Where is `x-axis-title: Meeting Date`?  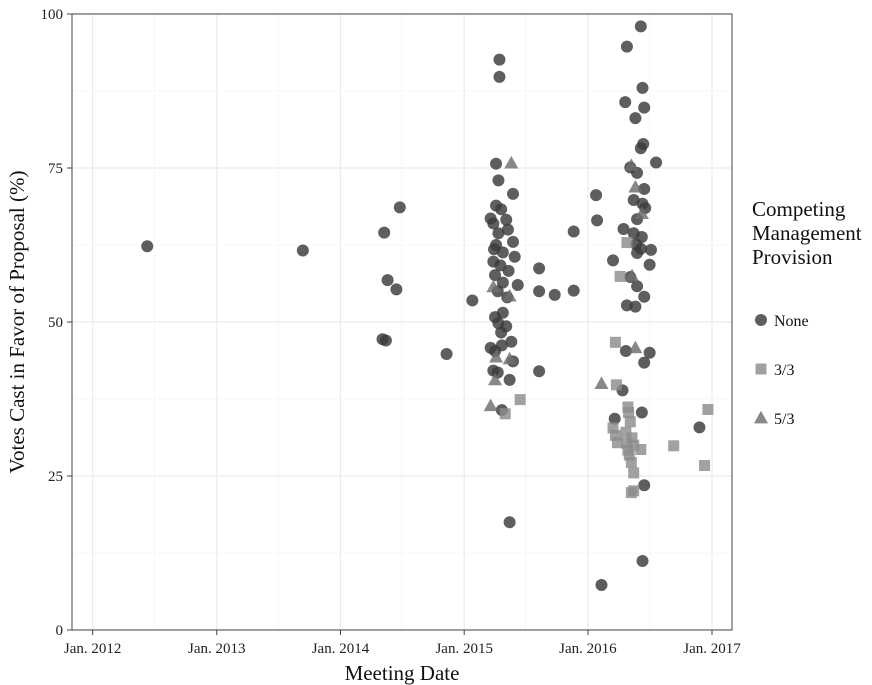
x-axis-title: Meeting Date is located at coordinates (402, 673).